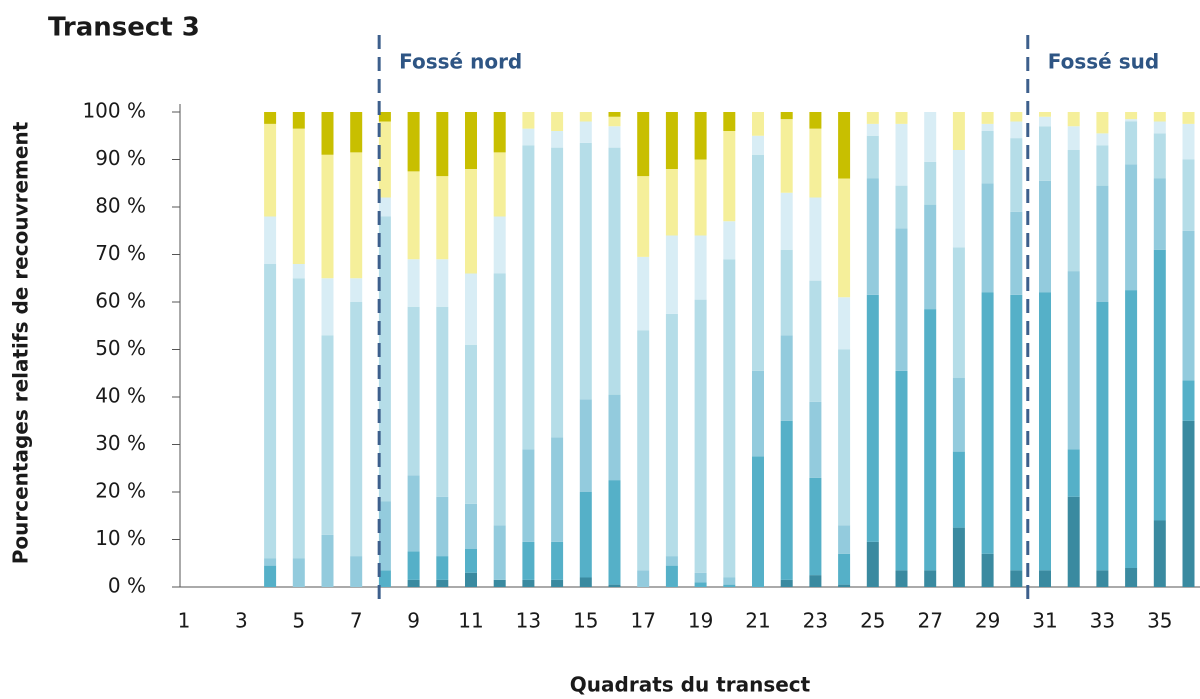  Describe the element at coordinates (700, 621) in the screenshot. I see `x-tick-label: 19` at that location.